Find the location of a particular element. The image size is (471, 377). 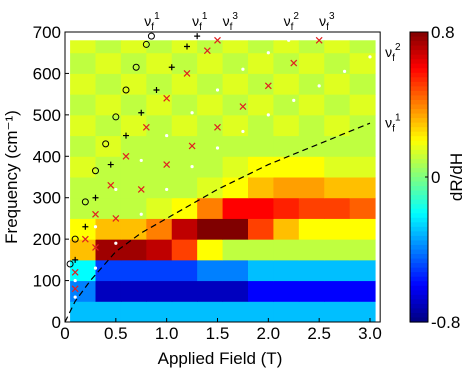

y-axis-label: Frequency (cm⁻¹) is located at coordinates (11, 177).